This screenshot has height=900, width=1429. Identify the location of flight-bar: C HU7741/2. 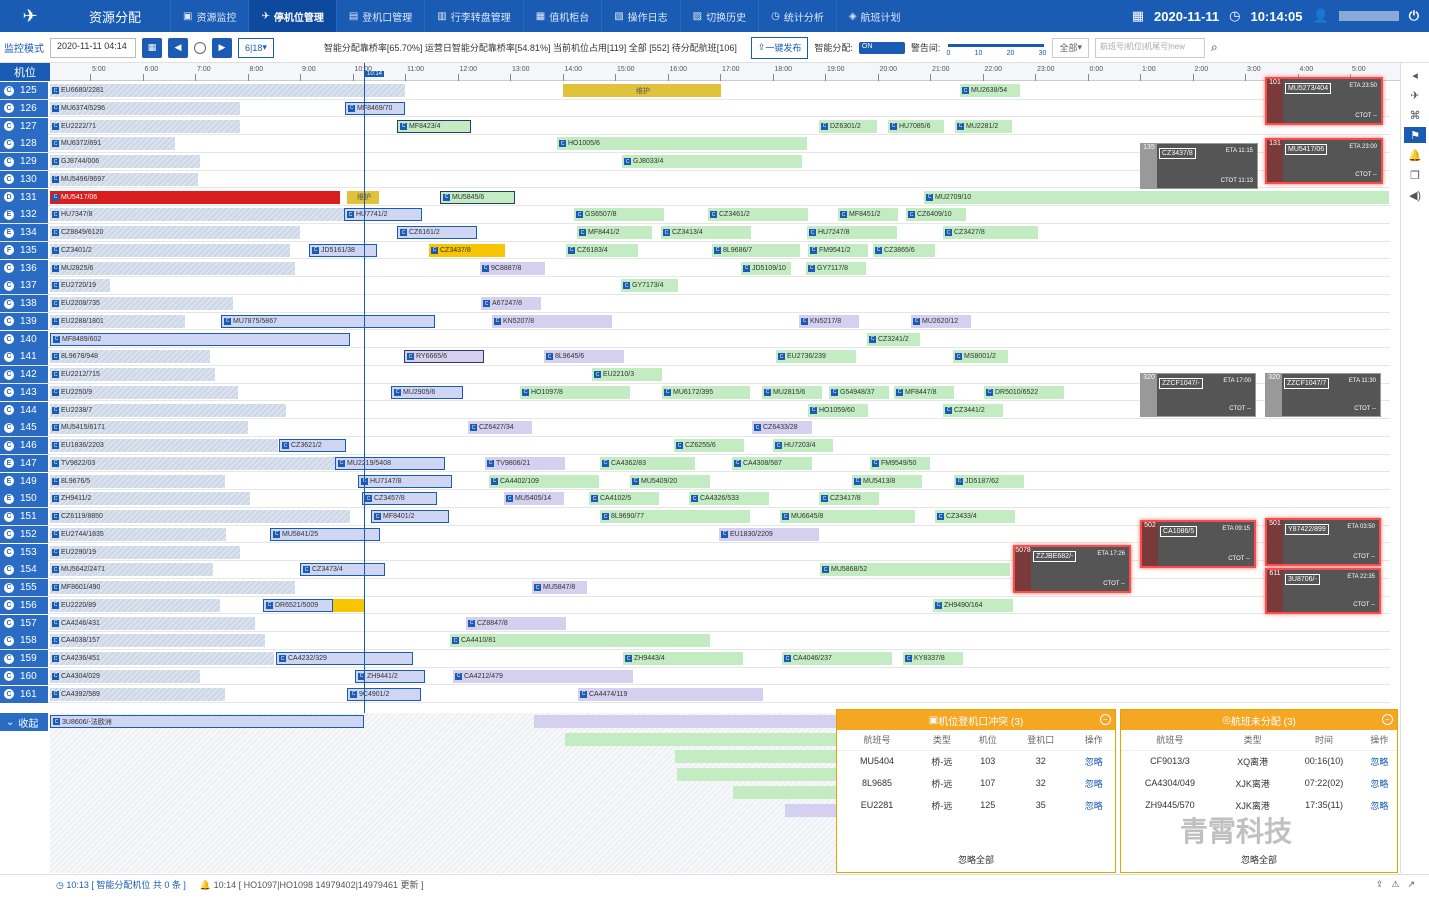
(383, 215).